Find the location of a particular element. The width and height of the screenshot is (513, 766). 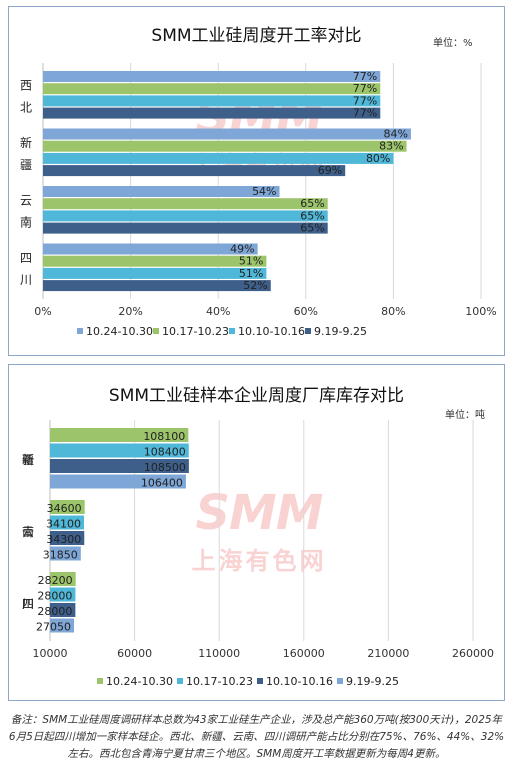

data-label: 52% is located at coordinates (255, 285).